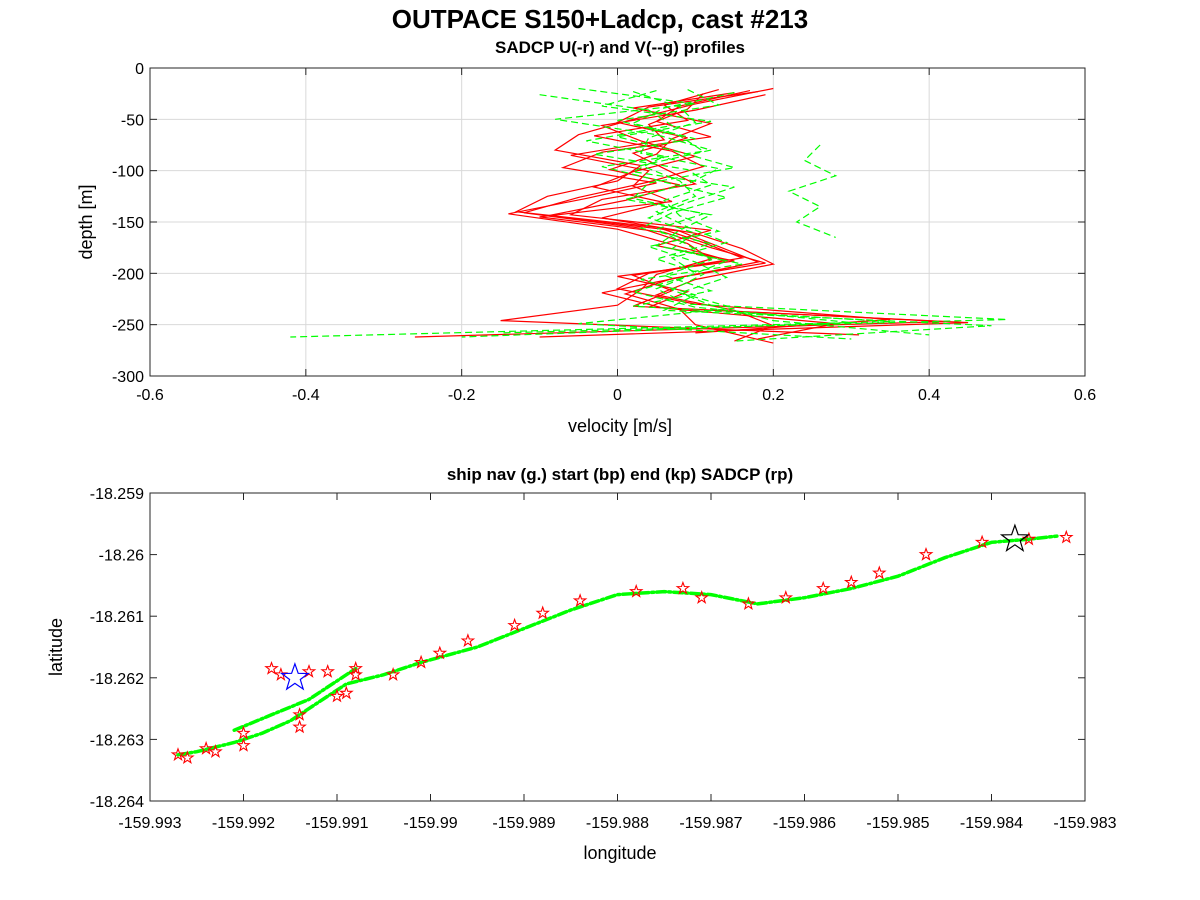 The width and height of the screenshot is (1200, 900). I want to click on nav-y-tick-label: -18.263, so click(117, 740).